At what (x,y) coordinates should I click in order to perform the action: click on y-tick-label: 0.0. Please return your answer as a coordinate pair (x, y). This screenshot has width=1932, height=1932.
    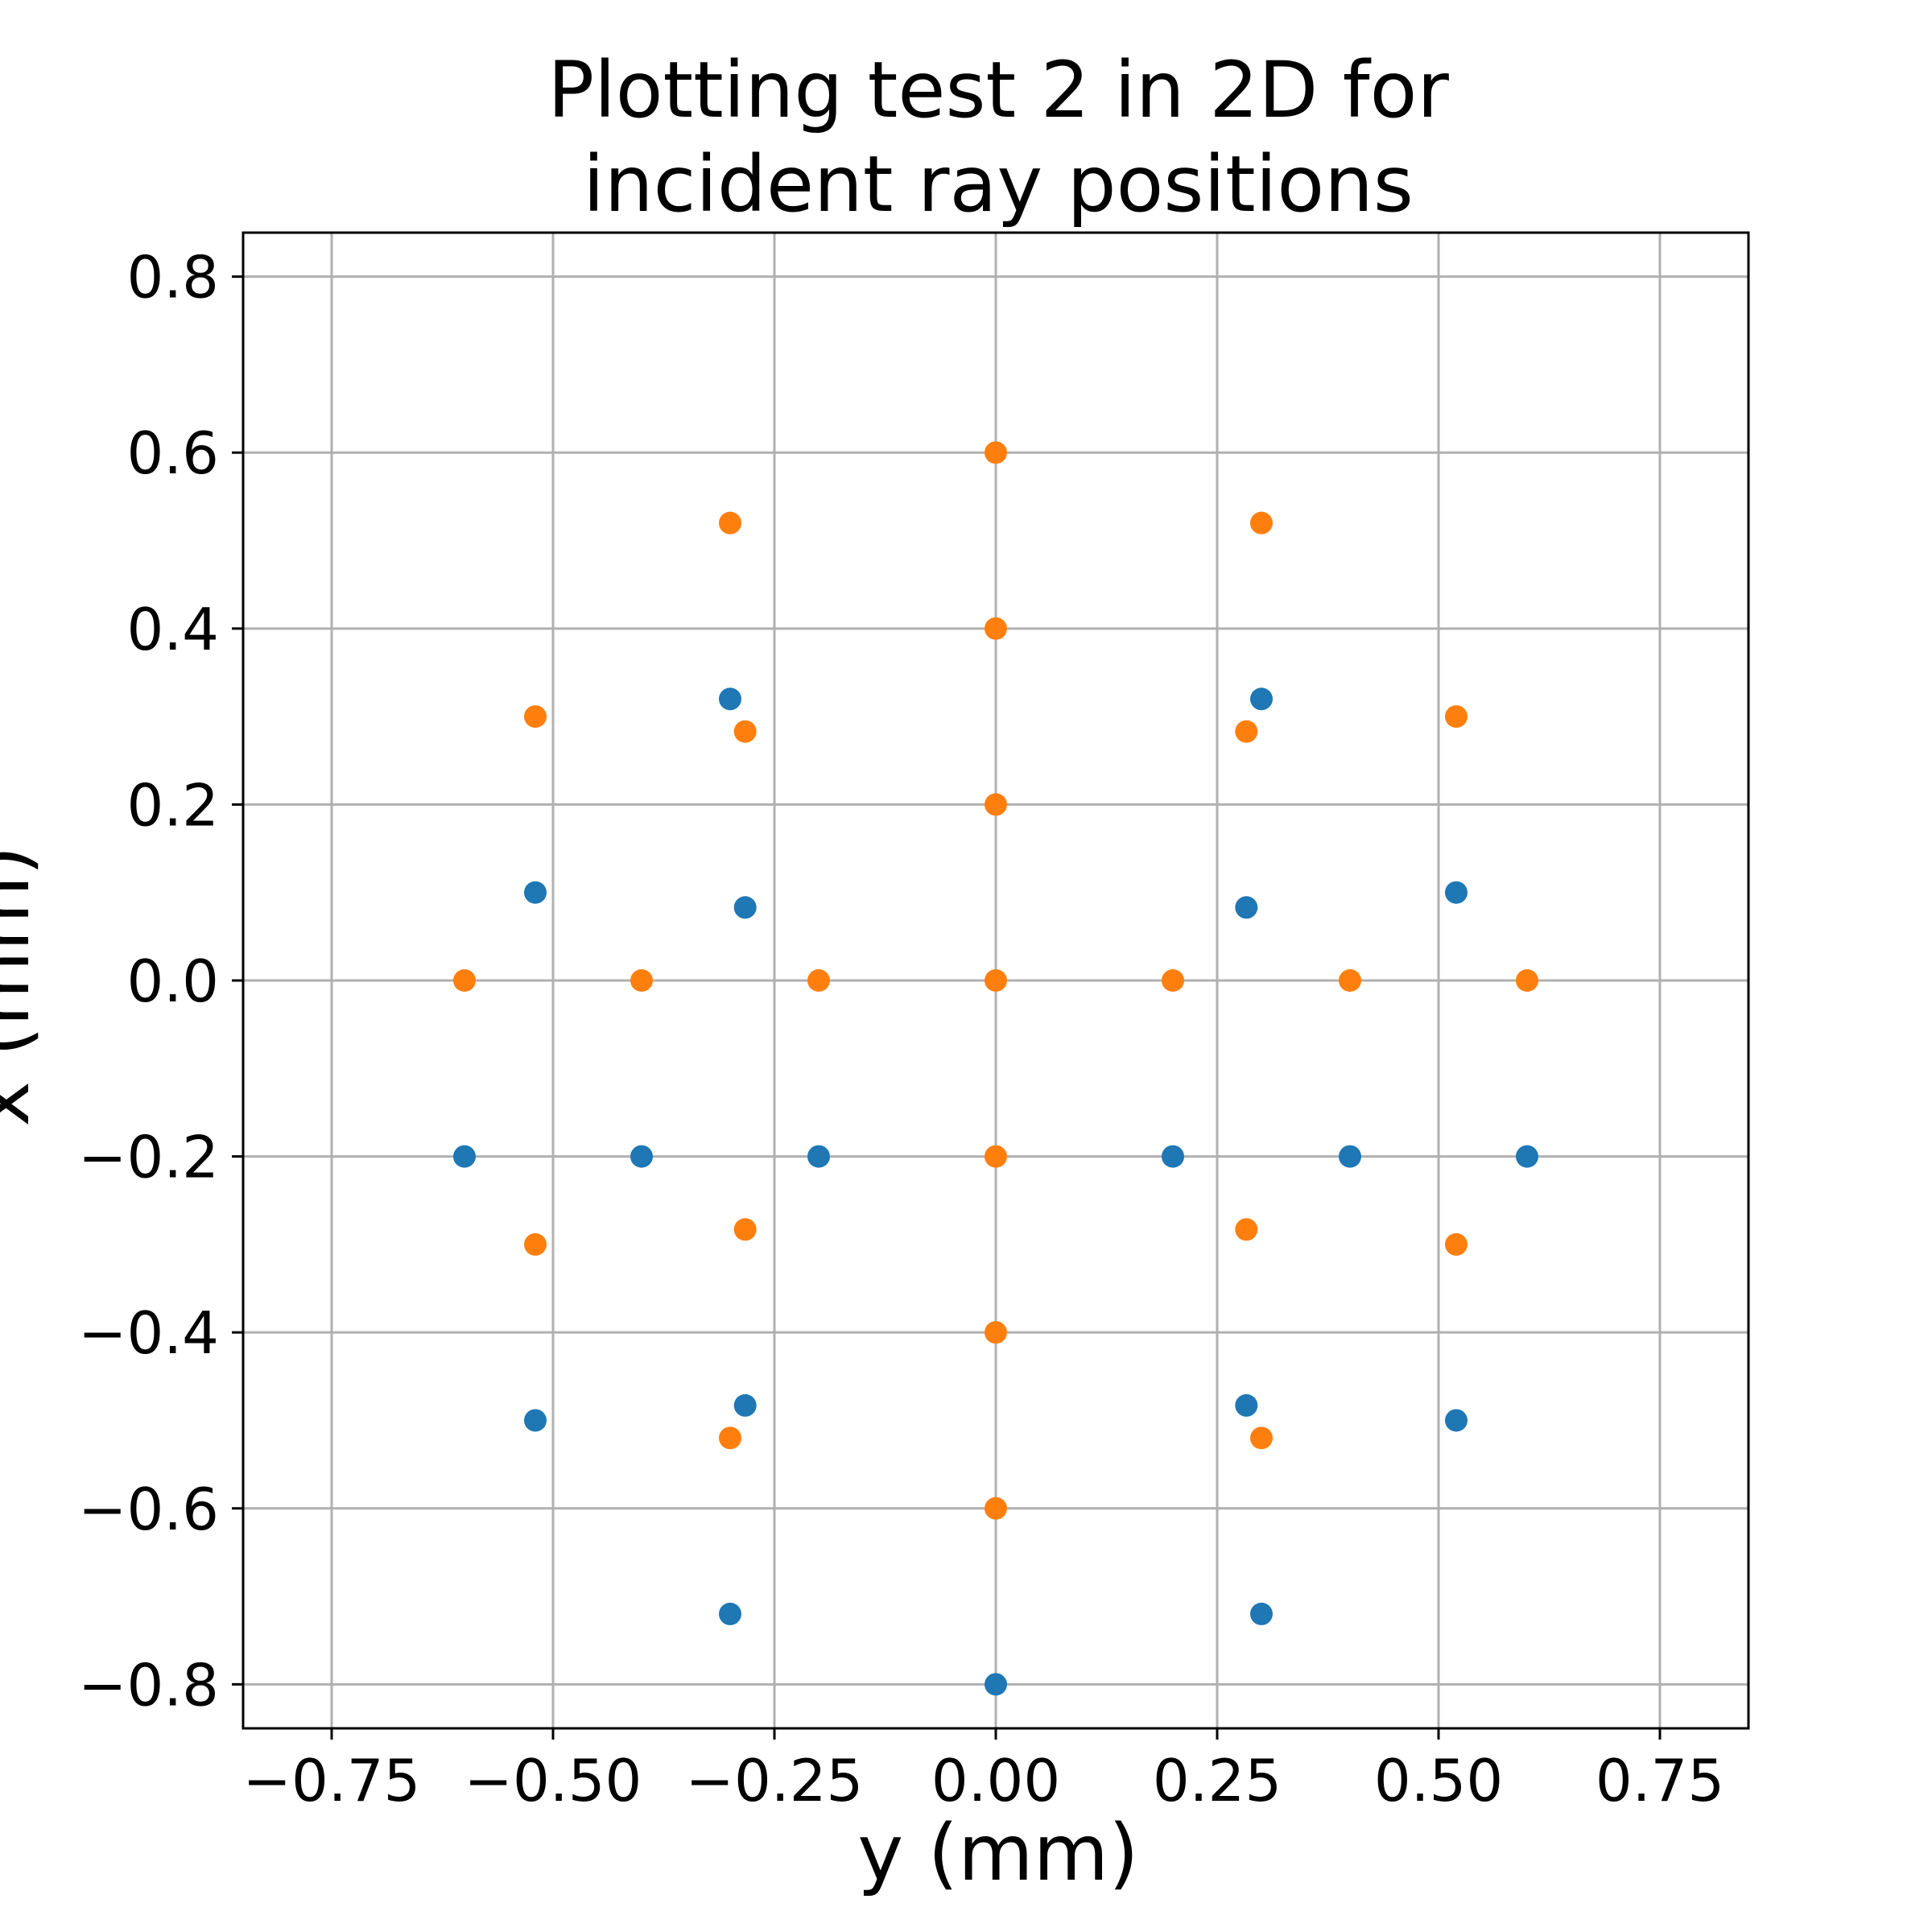
    Looking at the image, I should click on (172, 981).